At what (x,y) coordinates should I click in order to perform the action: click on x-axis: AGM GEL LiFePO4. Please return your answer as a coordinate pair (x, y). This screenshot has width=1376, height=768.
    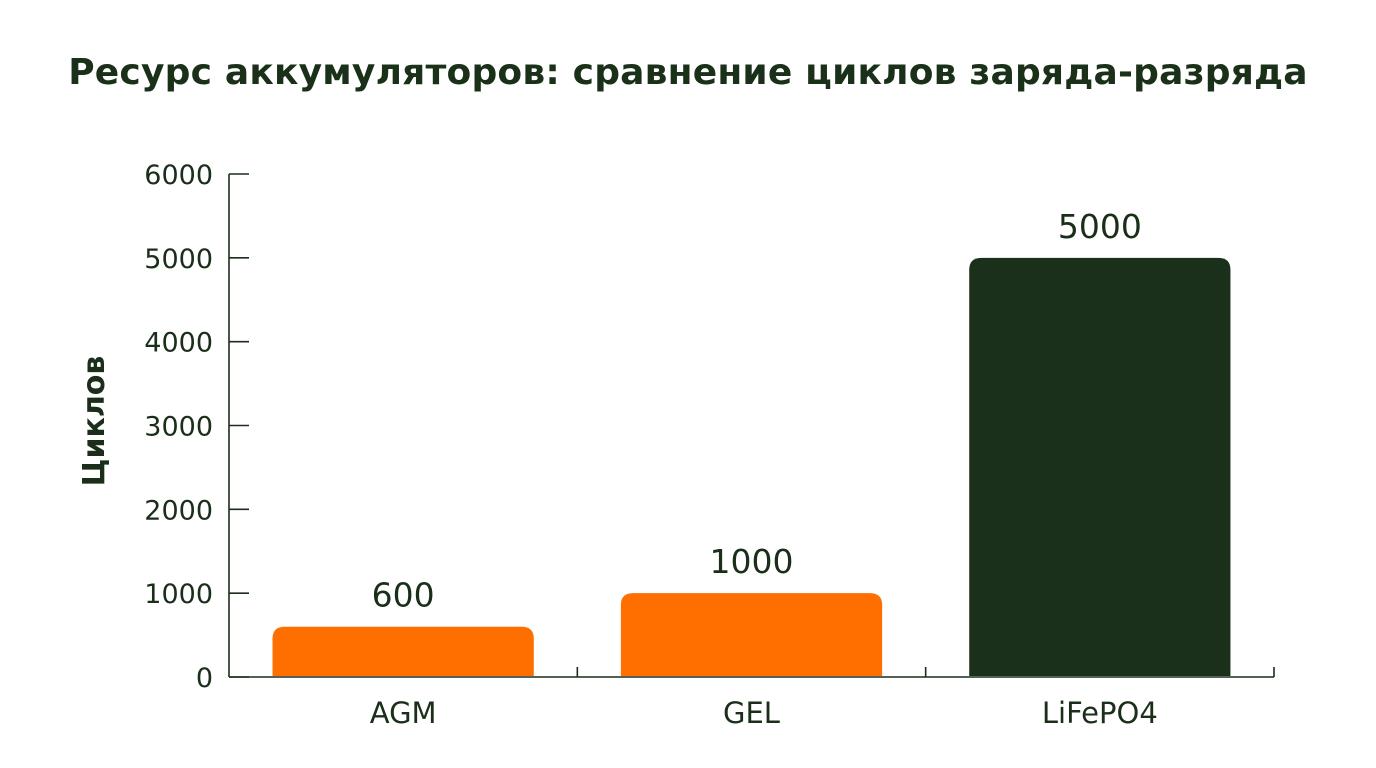
    Looking at the image, I should click on (752, 698).